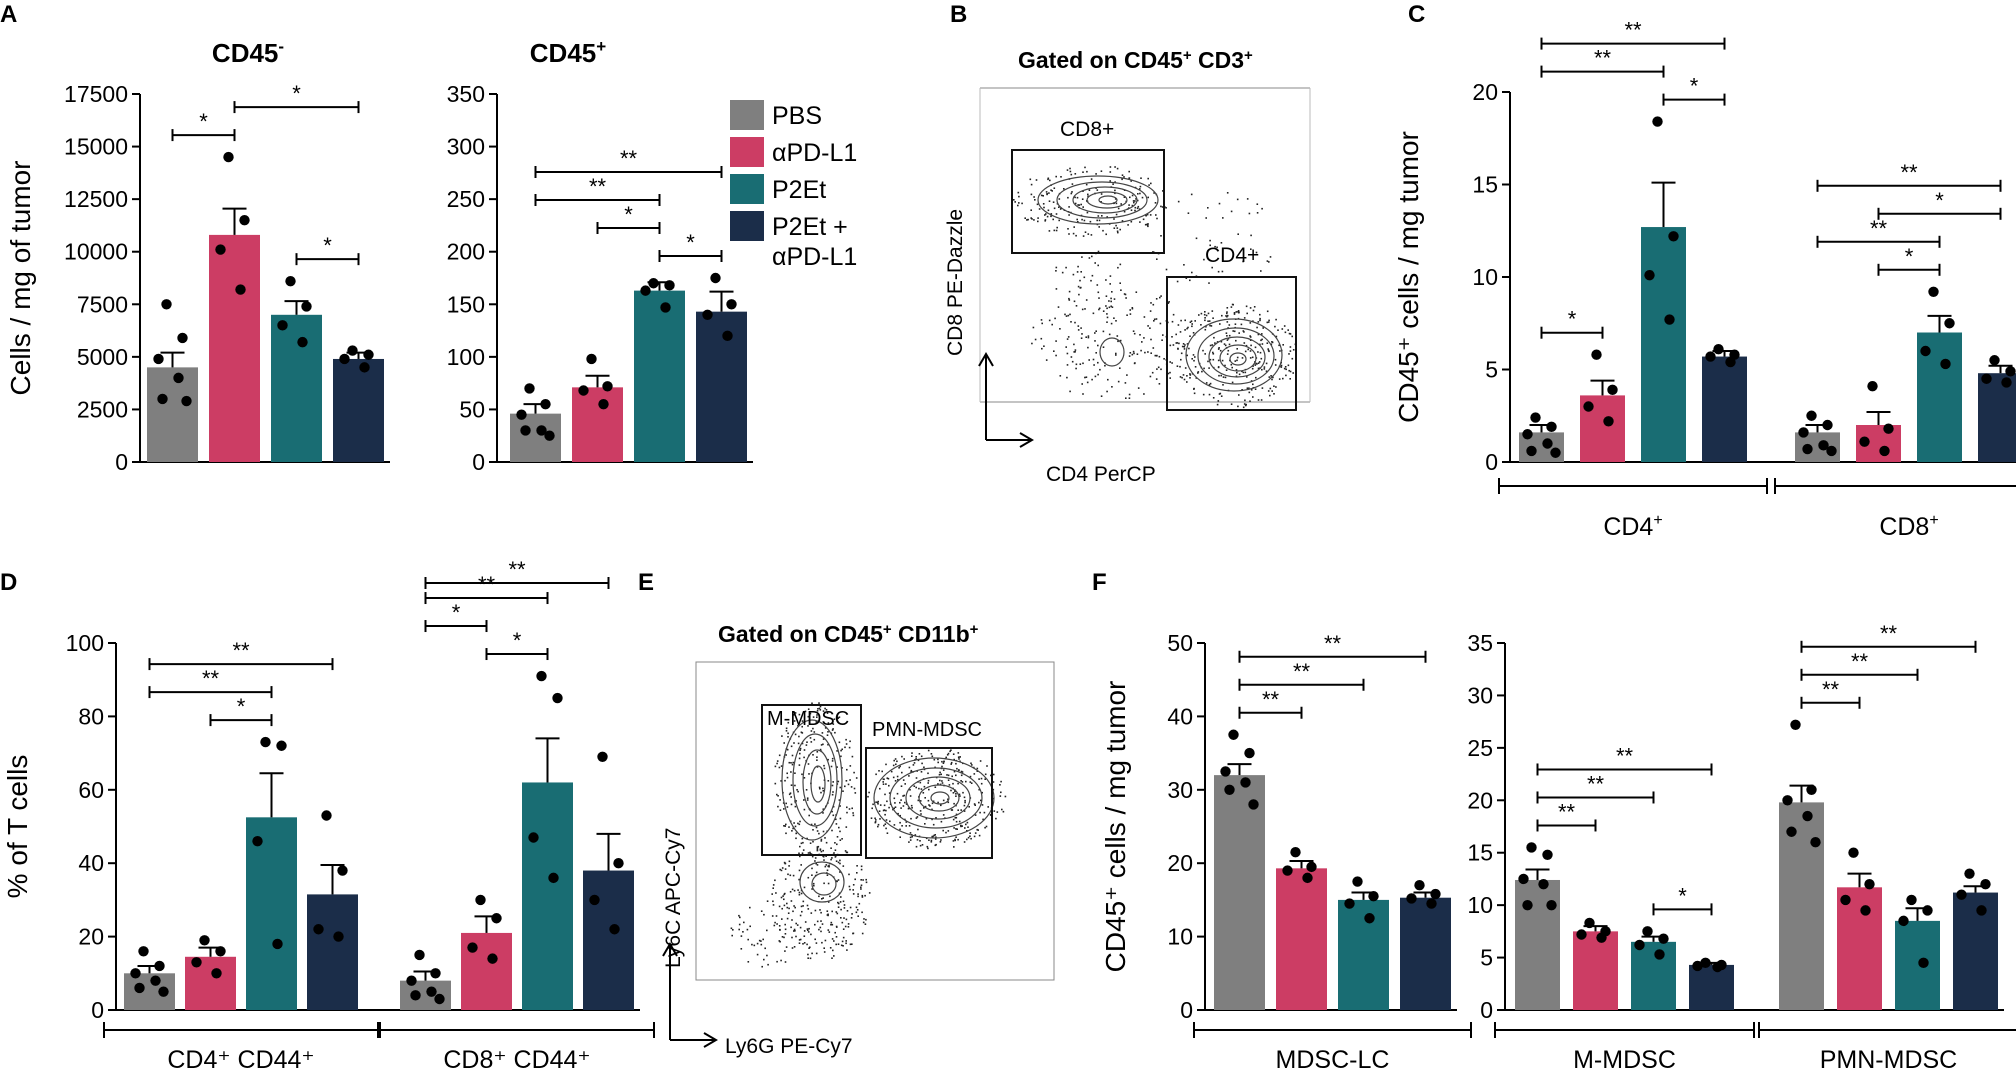 This screenshot has height=1071, width=2016. I want to click on y-tick-label: 20, so click(91, 937).